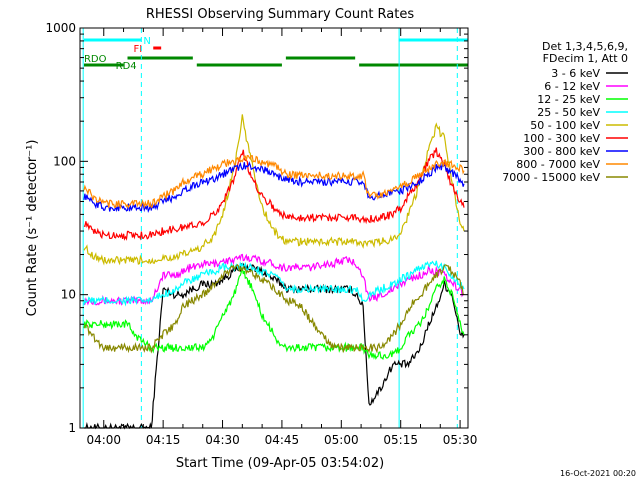 The height and width of the screenshot is (480, 640). What do you see at coordinates (598, 473) in the screenshot?
I see `footer-timestamp: 16-Oct-2021 00:20` at bounding box center [598, 473].